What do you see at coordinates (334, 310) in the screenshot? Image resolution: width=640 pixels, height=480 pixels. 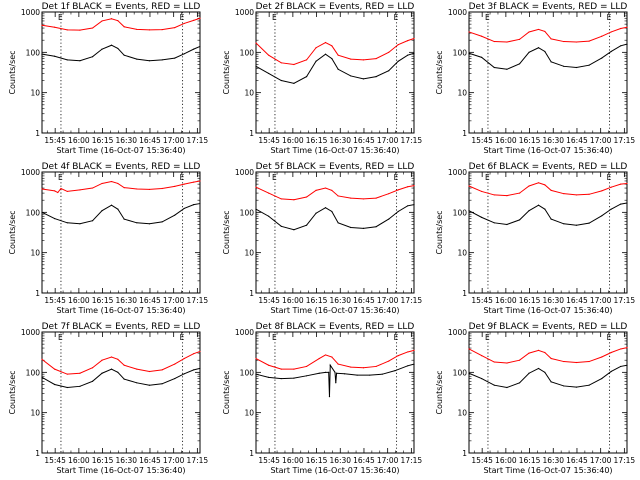 I see `x-axis-label: Start Time (16-Oct-07 15:36:40)` at bounding box center [334, 310].